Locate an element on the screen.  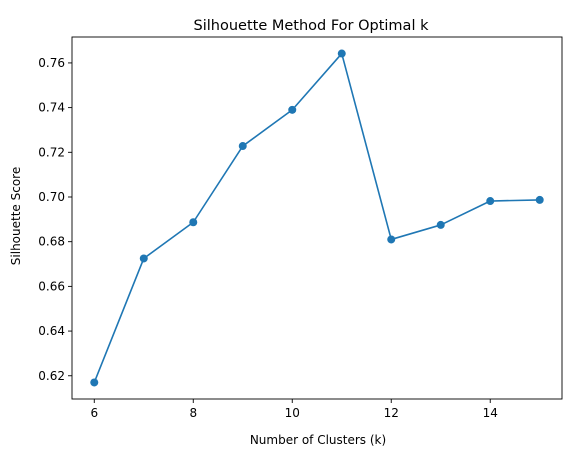
y-tick-label: 0.66 is located at coordinates (51, 286).